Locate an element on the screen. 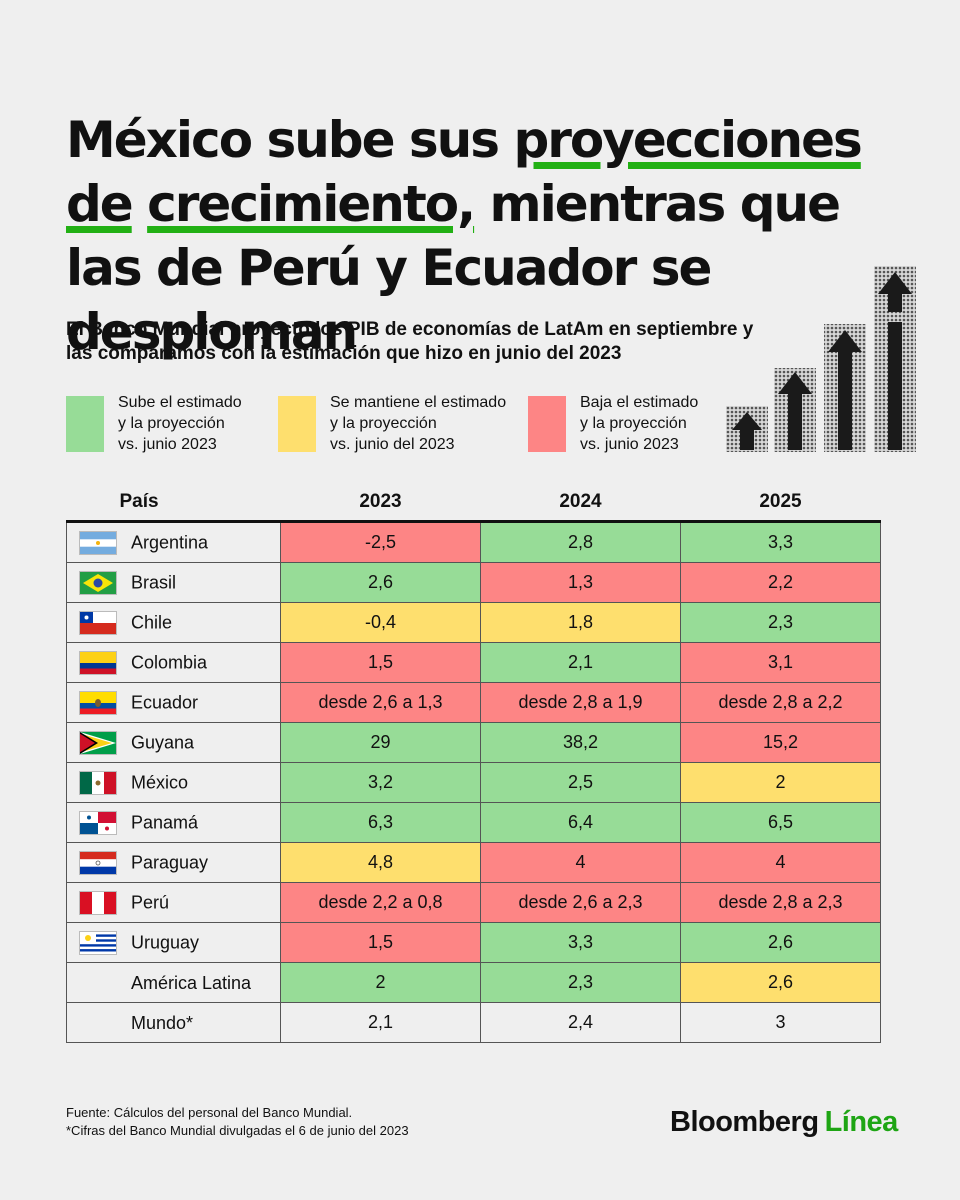 Image resolution: width=960 pixels, height=1200 pixels. value-cell-2023: 2,1 is located at coordinates (380, 1022).